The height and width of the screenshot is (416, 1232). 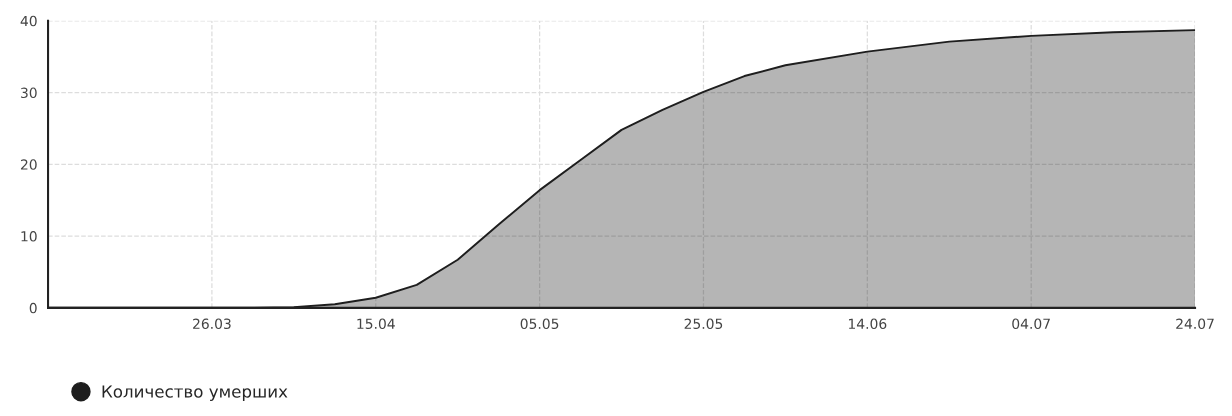 What do you see at coordinates (867, 324) in the screenshot?
I see `x-tick-label: 14.06` at bounding box center [867, 324].